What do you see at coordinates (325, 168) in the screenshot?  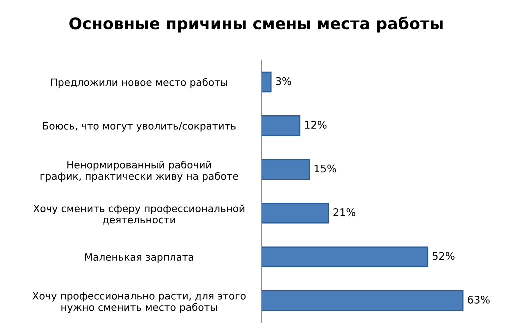 I see `data-label: 15%` at bounding box center [325, 168].